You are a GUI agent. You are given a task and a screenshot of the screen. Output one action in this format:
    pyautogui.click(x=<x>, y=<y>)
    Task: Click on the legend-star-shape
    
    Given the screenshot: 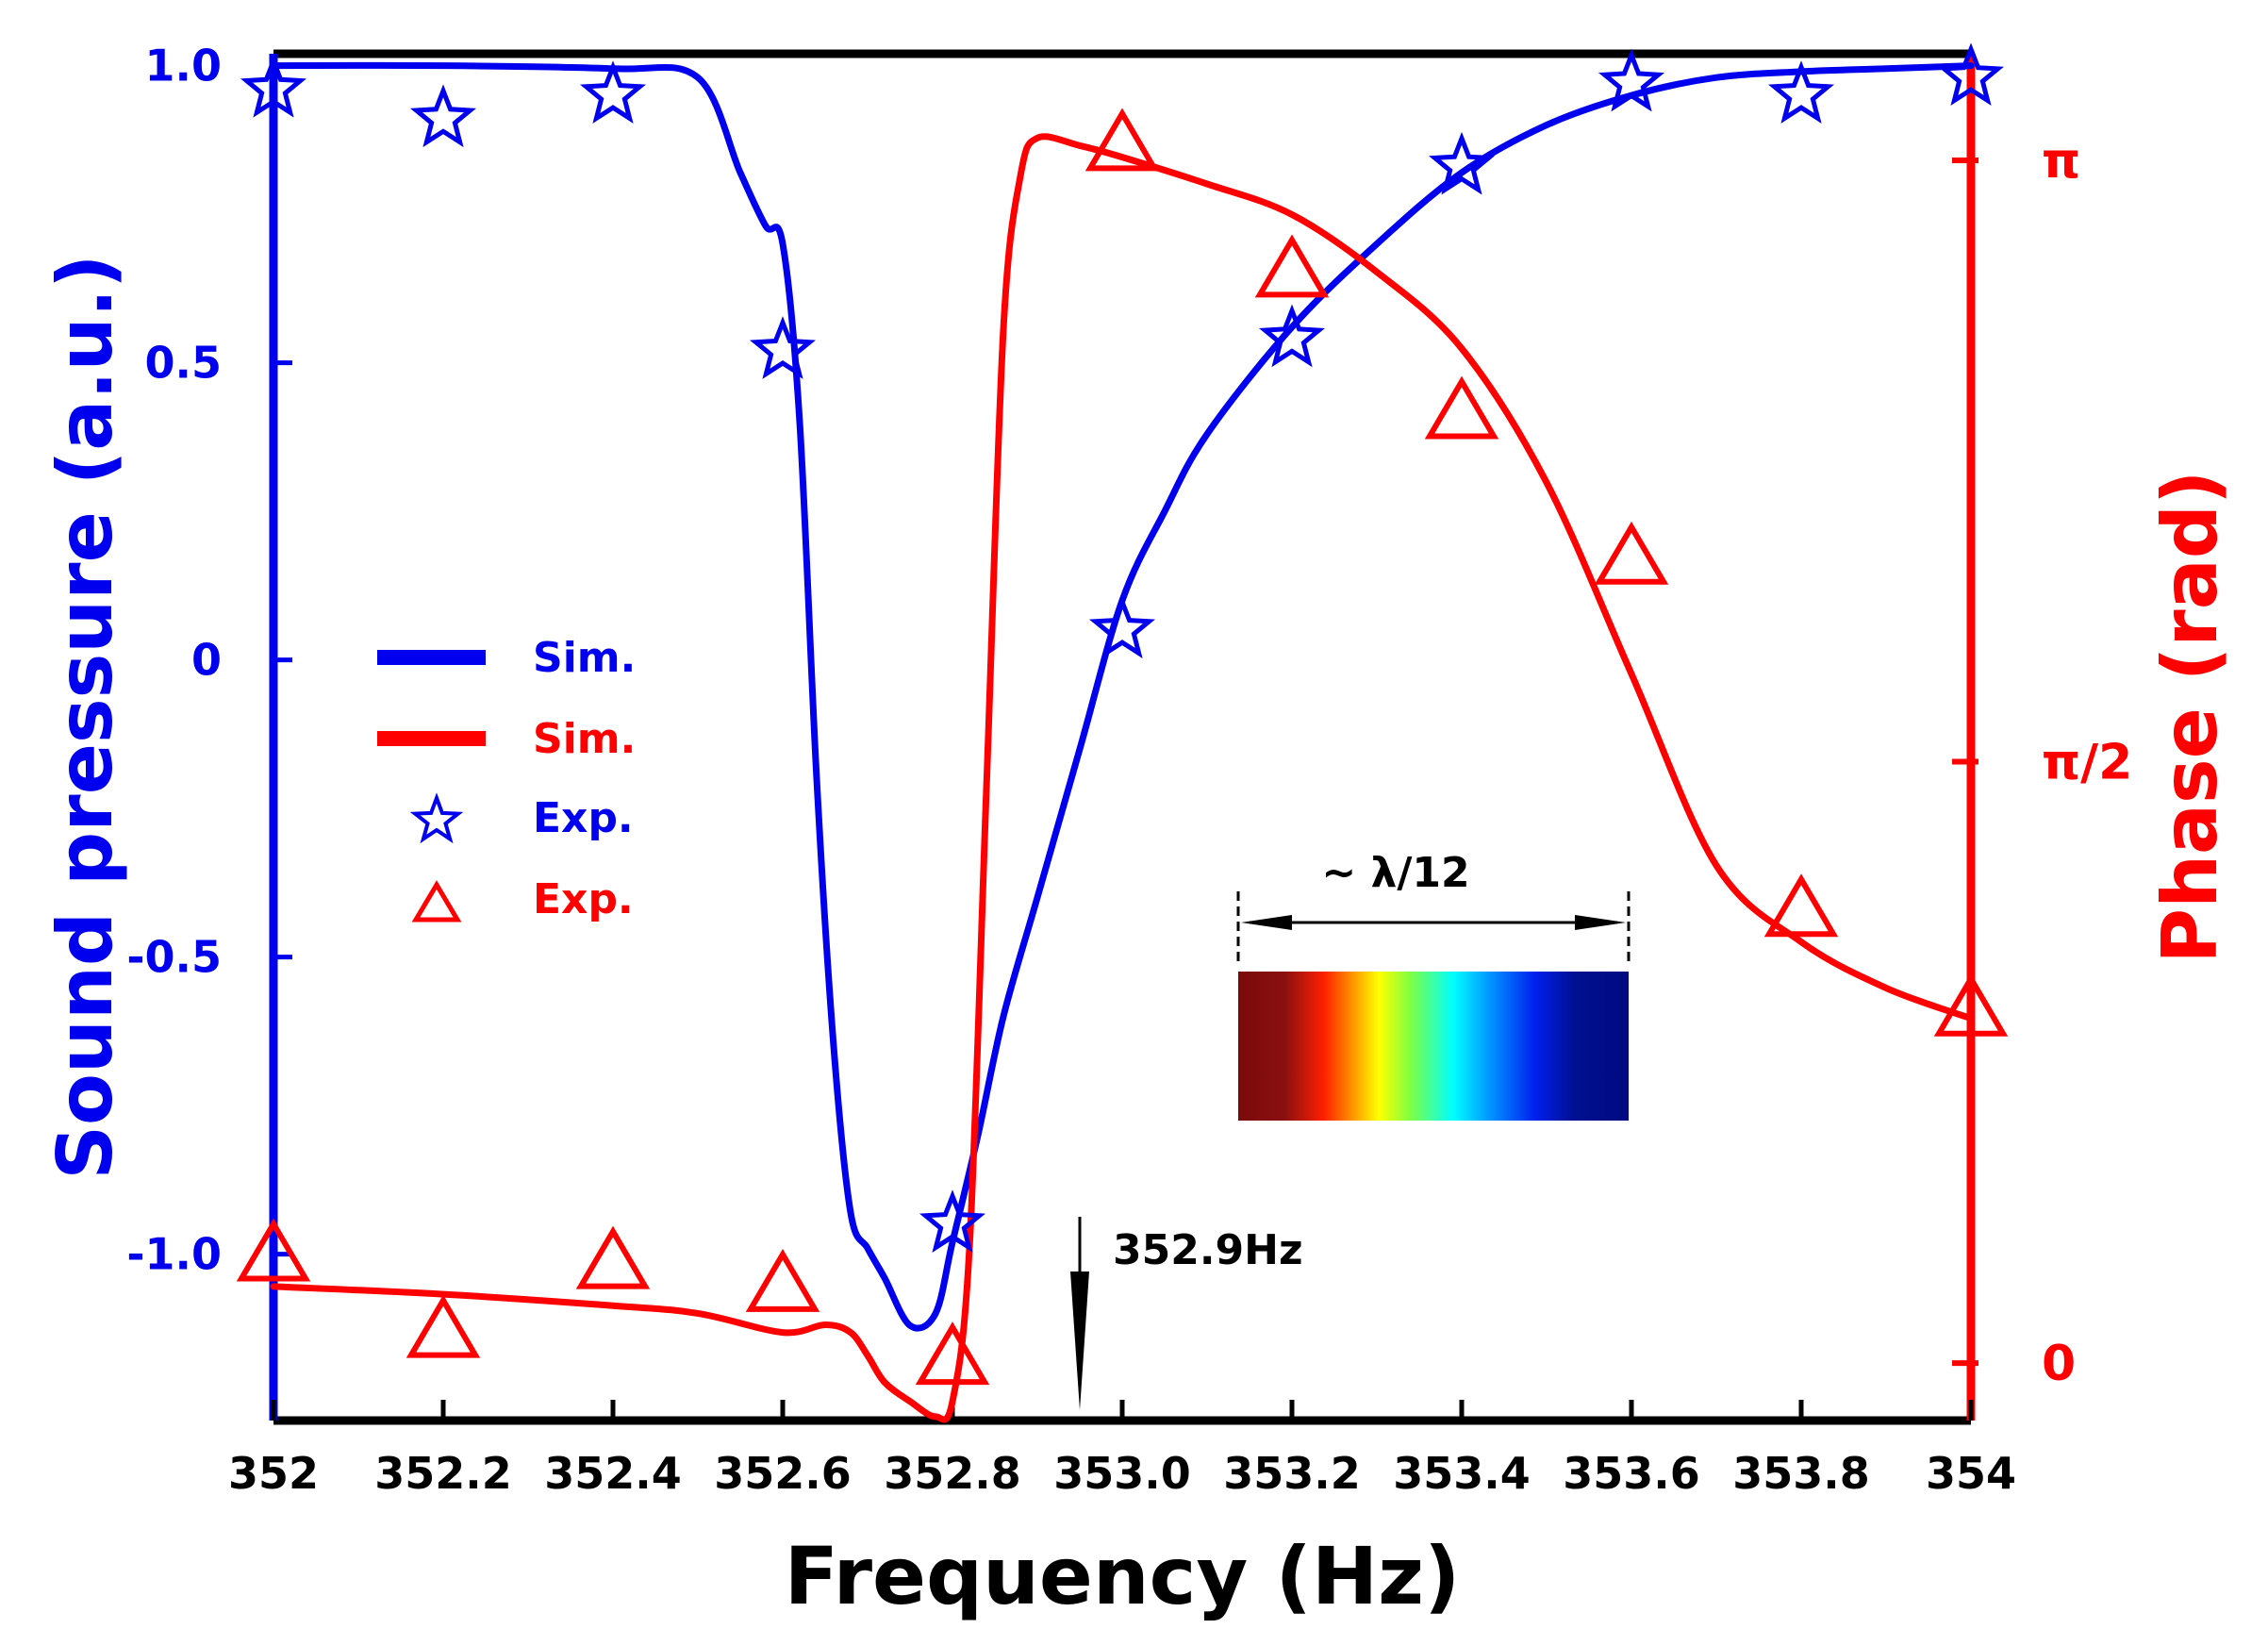 What is the action you would take?
    pyautogui.click(x=436, y=818)
    